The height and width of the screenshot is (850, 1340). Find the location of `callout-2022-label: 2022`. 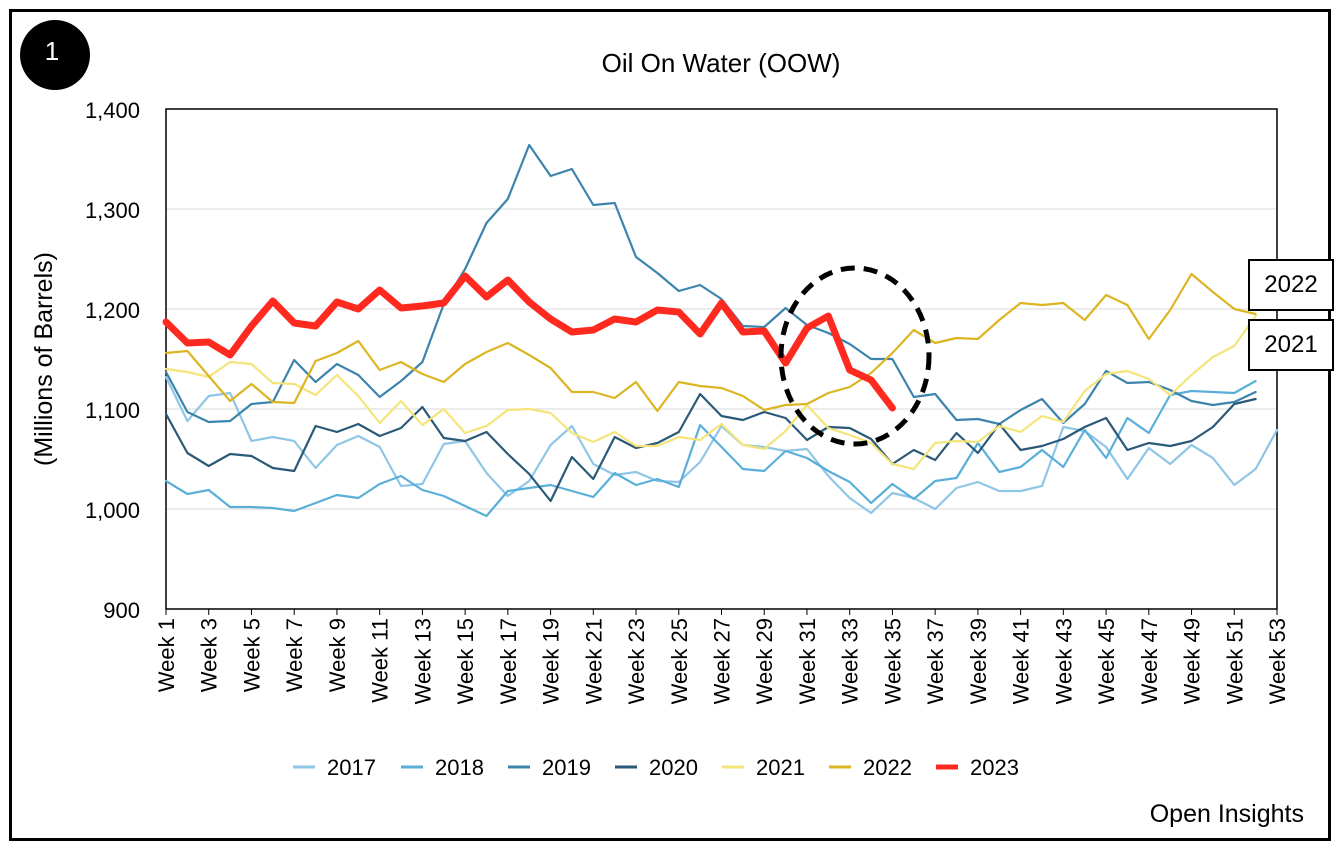

callout-2022-label: 2022 is located at coordinates (1291, 284).